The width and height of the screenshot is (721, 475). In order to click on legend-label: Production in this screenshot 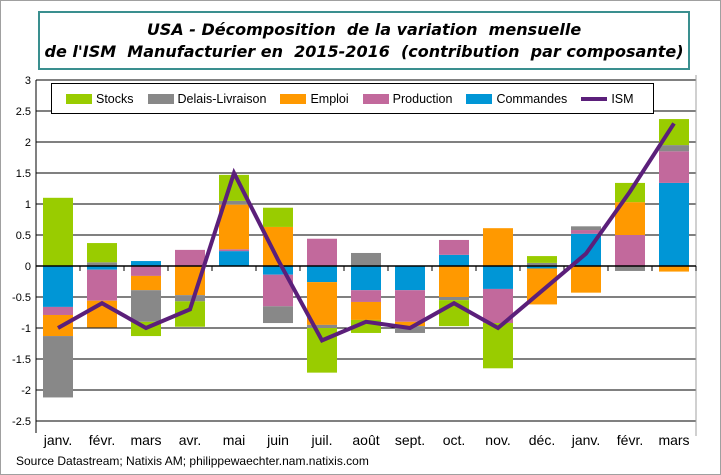, I will do `click(422, 98)`.